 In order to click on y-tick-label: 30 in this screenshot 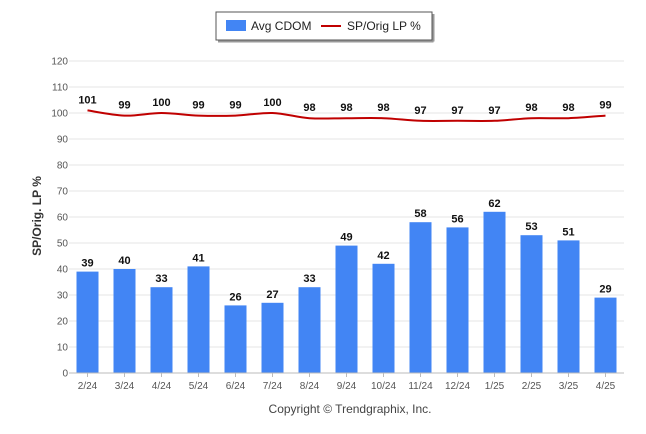, I will do `click(63, 296)`.